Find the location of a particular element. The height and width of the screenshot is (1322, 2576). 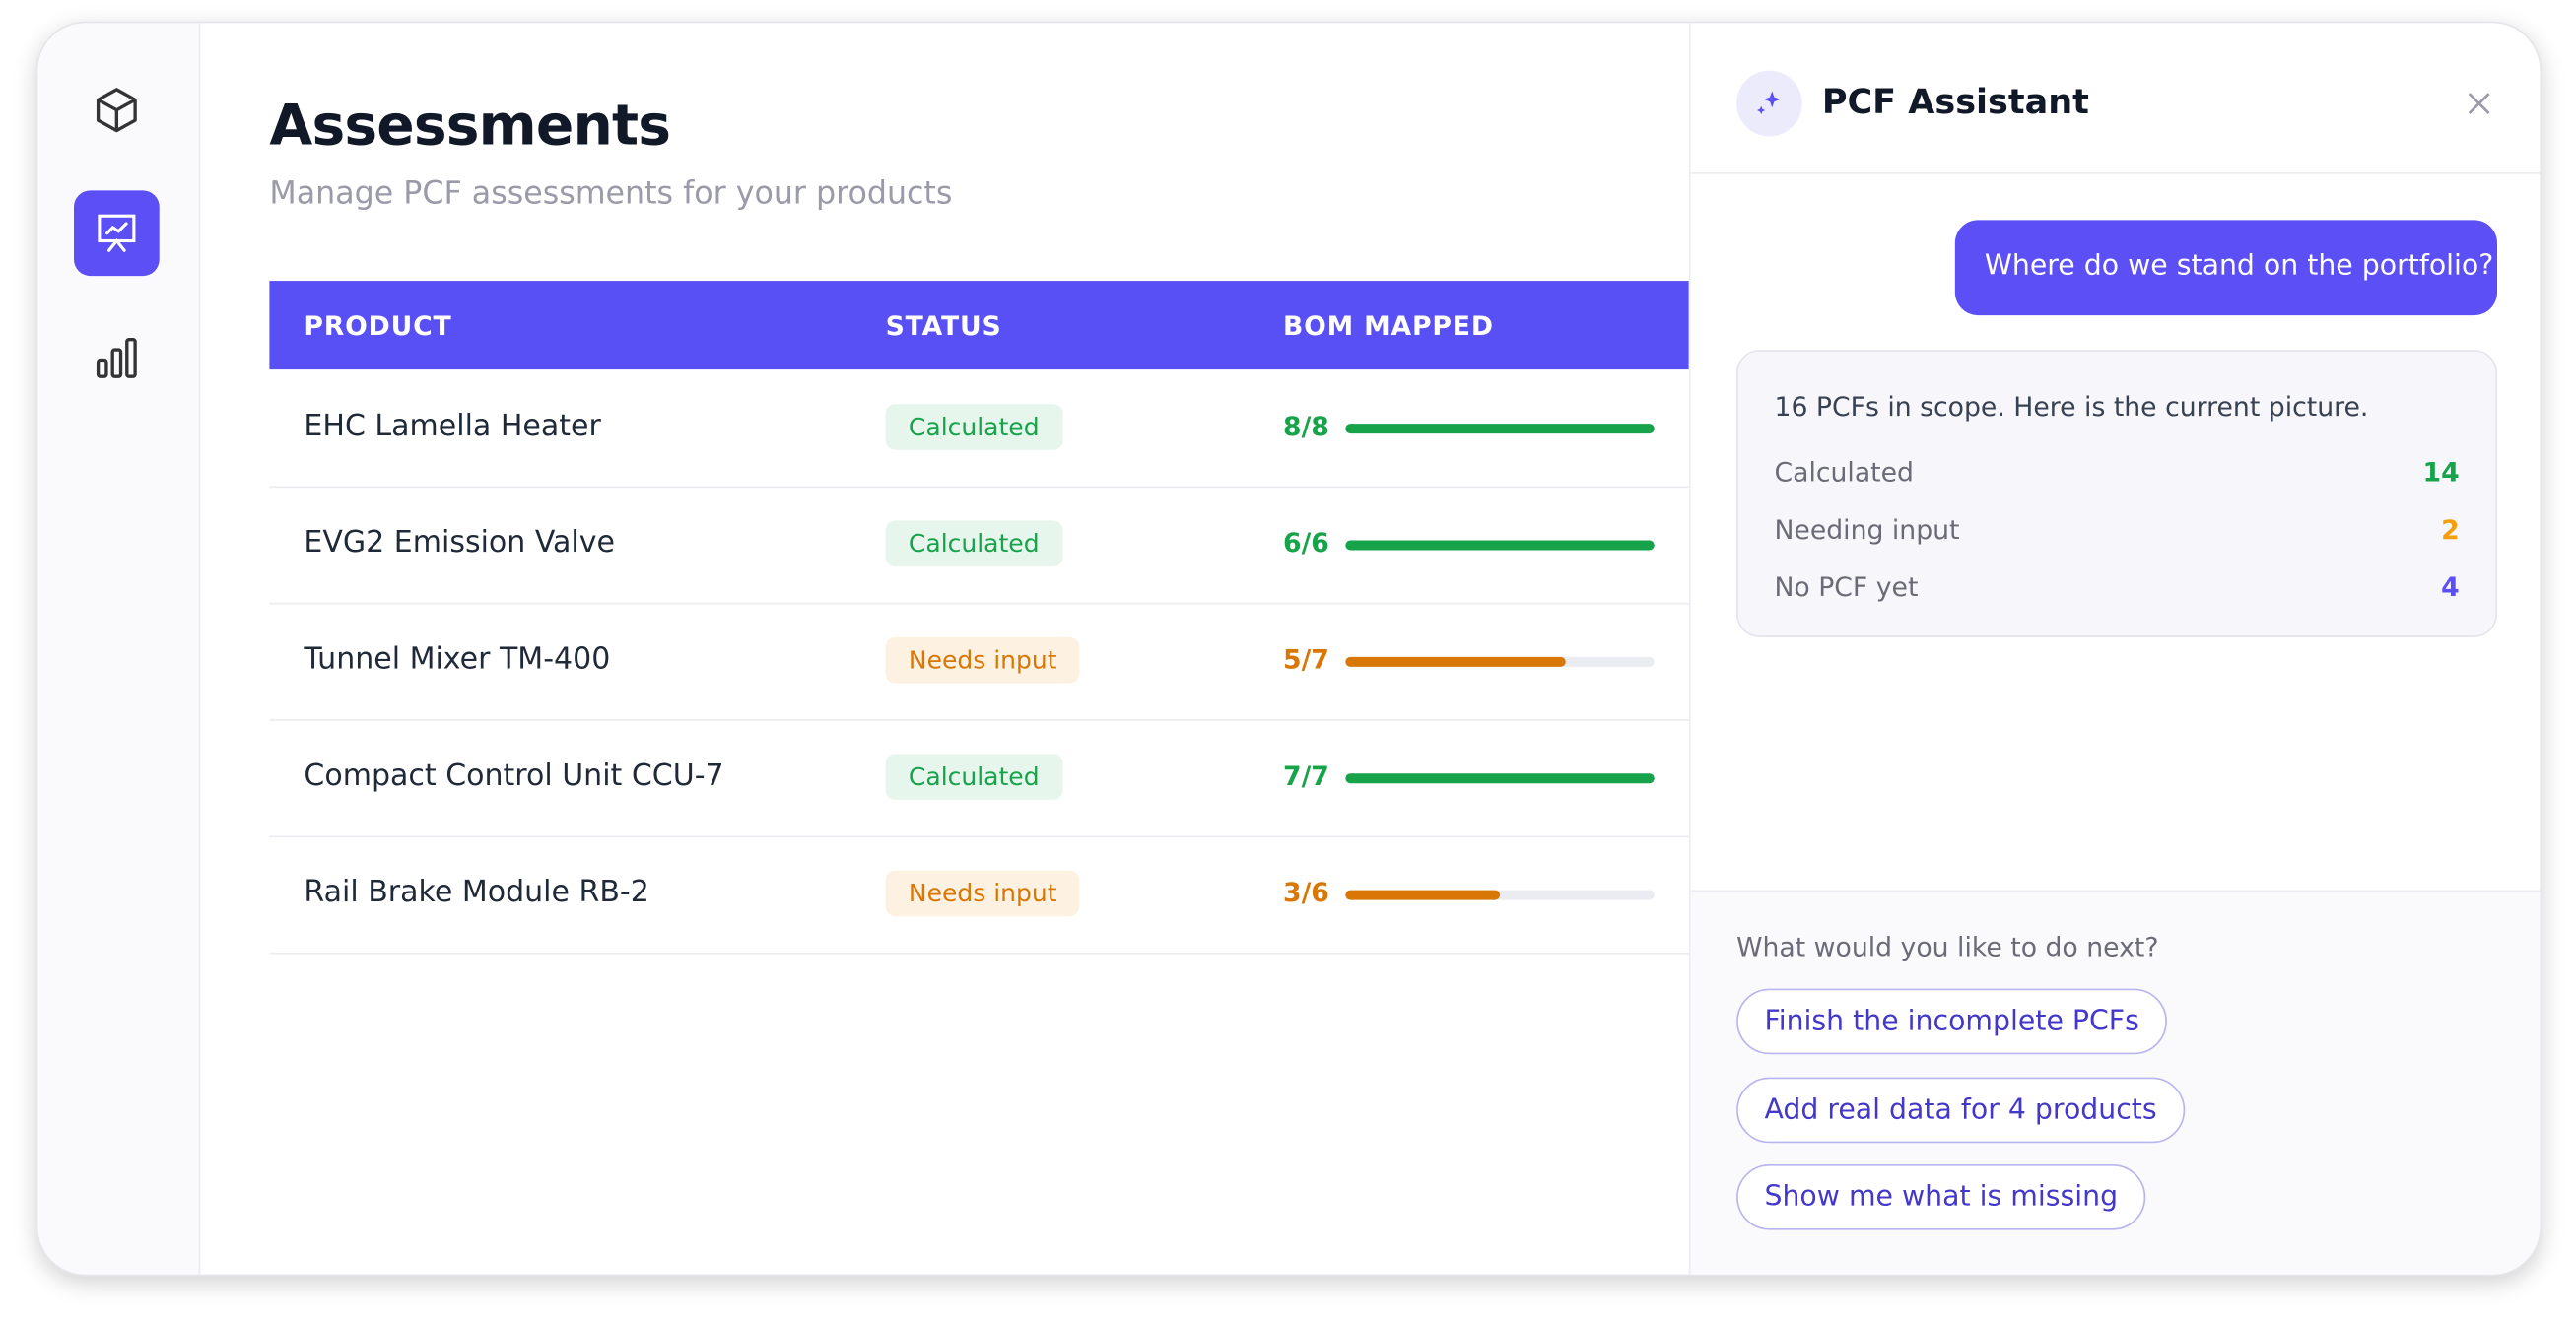

bars-icon is located at coordinates (116, 358).